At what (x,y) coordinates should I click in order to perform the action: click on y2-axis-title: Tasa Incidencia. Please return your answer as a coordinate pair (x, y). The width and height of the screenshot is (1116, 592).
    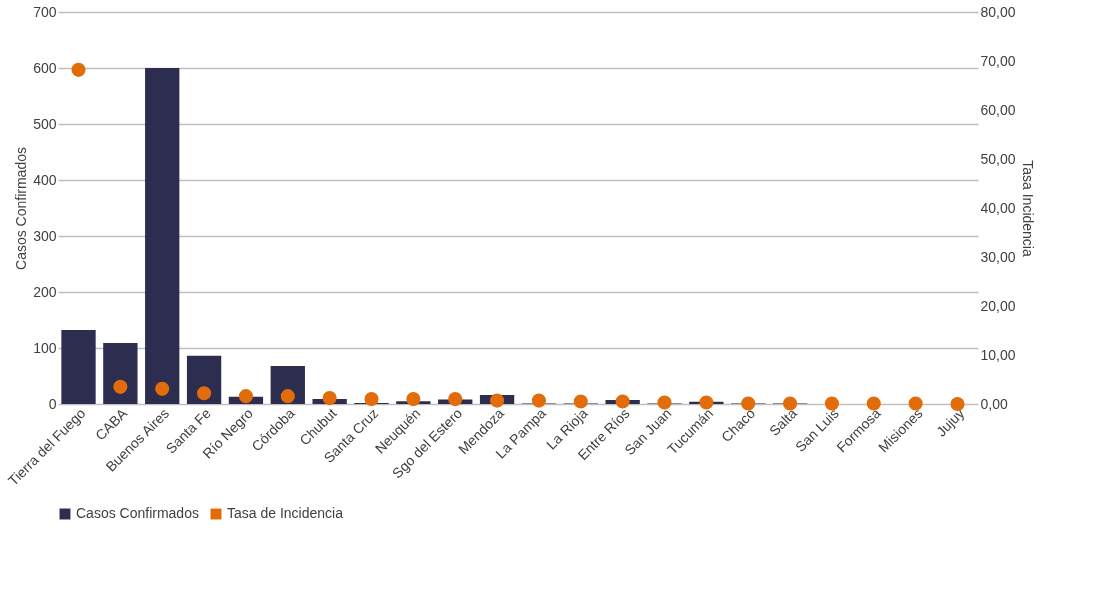
    Looking at the image, I should click on (1027, 208).